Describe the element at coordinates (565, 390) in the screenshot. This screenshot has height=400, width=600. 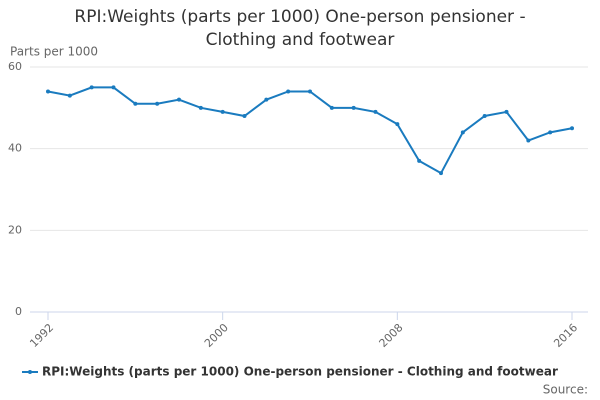
I see `source: Source:` at that location.